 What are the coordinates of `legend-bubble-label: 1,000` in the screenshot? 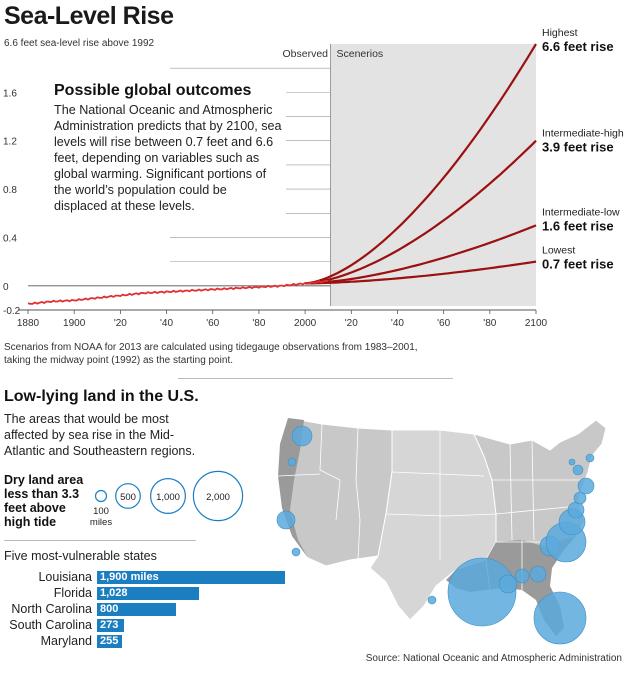 It's located at (168, 497).